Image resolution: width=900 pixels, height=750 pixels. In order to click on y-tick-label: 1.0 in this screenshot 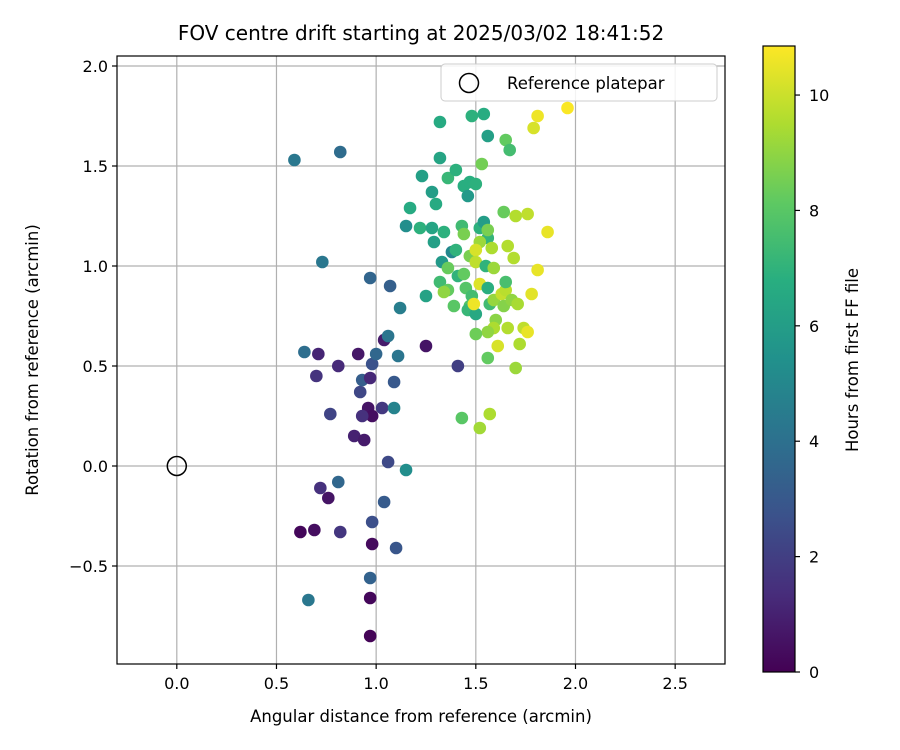, I will do `click(95, 266)`.